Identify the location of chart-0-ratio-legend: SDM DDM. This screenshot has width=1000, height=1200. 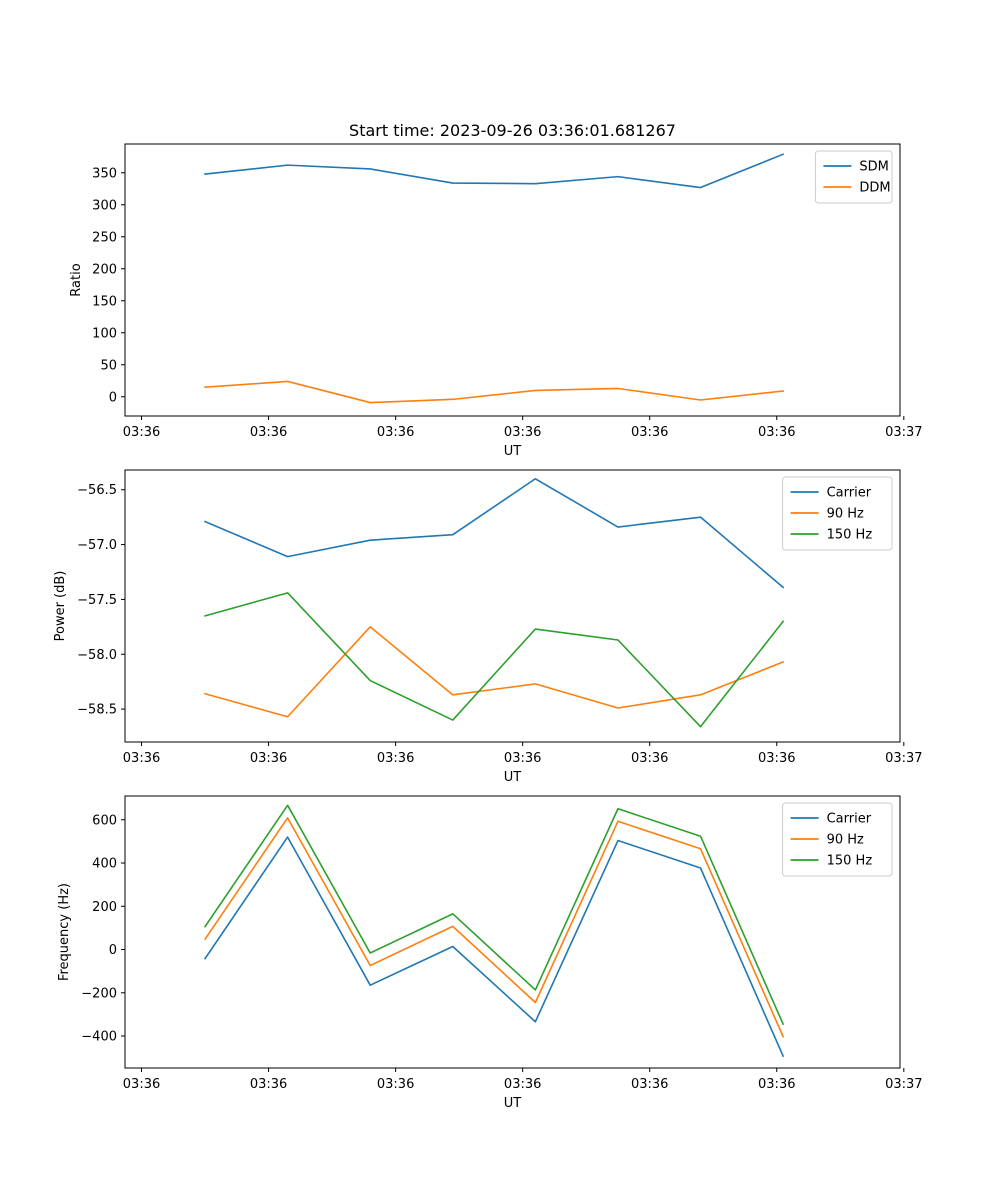
(853, 177).